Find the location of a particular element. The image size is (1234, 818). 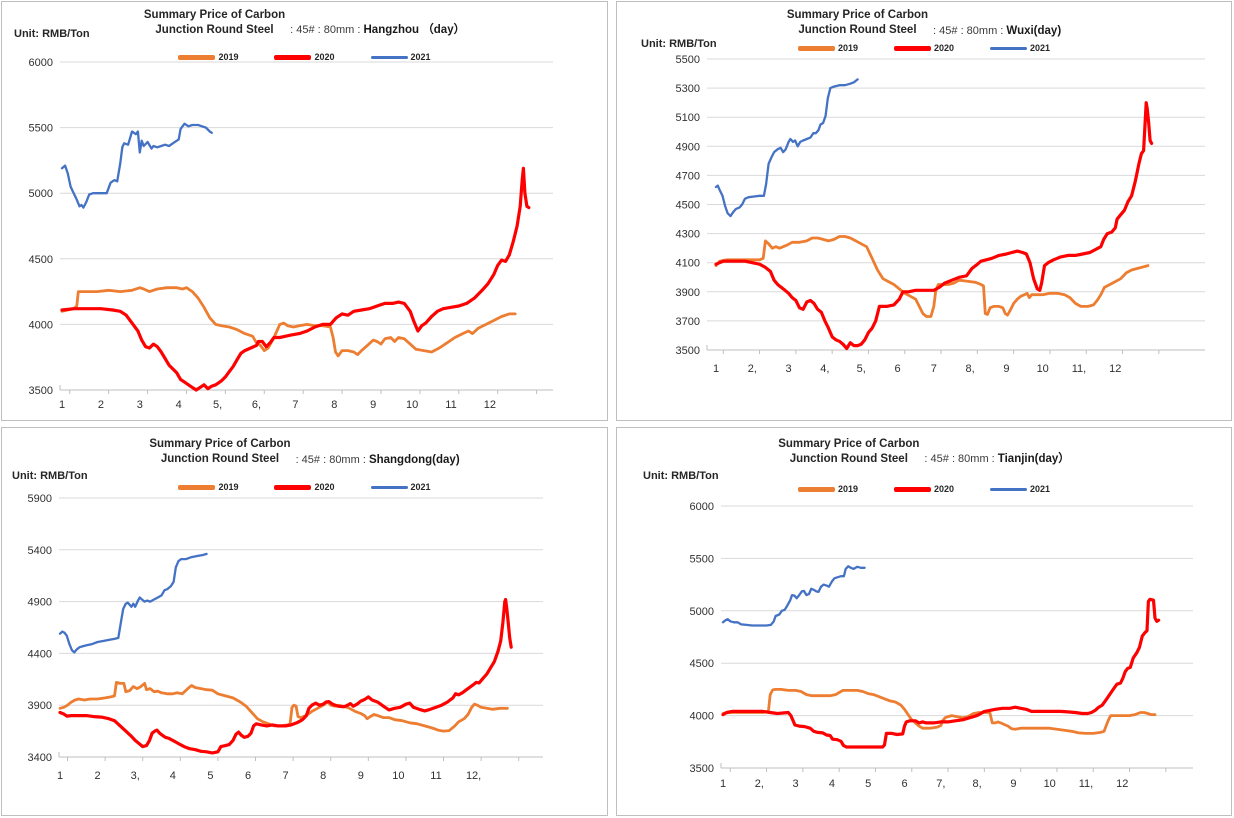

svg-text: 8 is located at coordinates (334, 405).